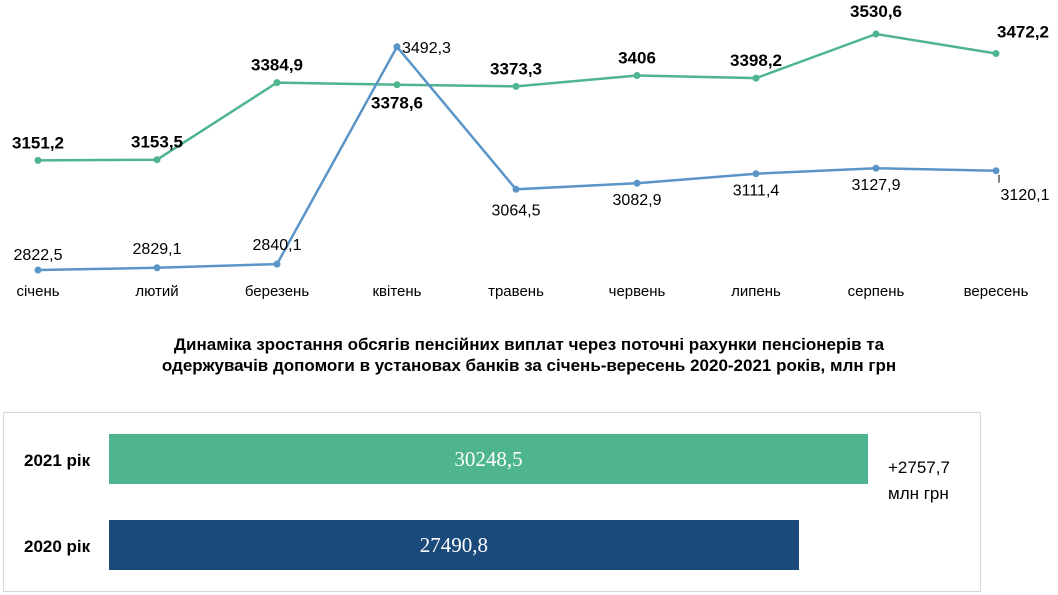  Describe the element at coordinates (38, 142) in the screenshot. I see `data-label-y2021-0: 3151,2` at that location.